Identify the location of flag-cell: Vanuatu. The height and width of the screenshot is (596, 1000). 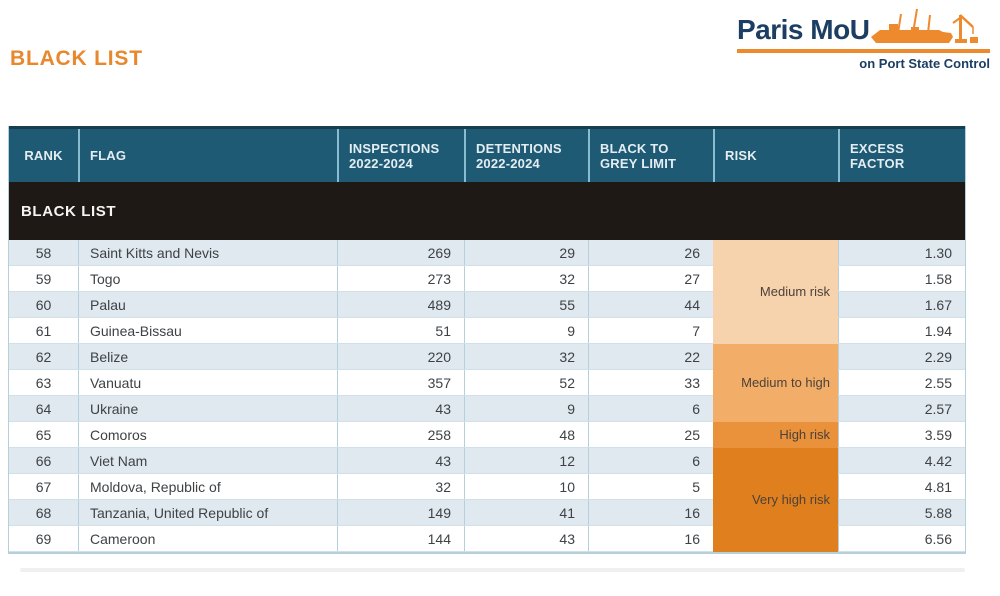
(207, 382).